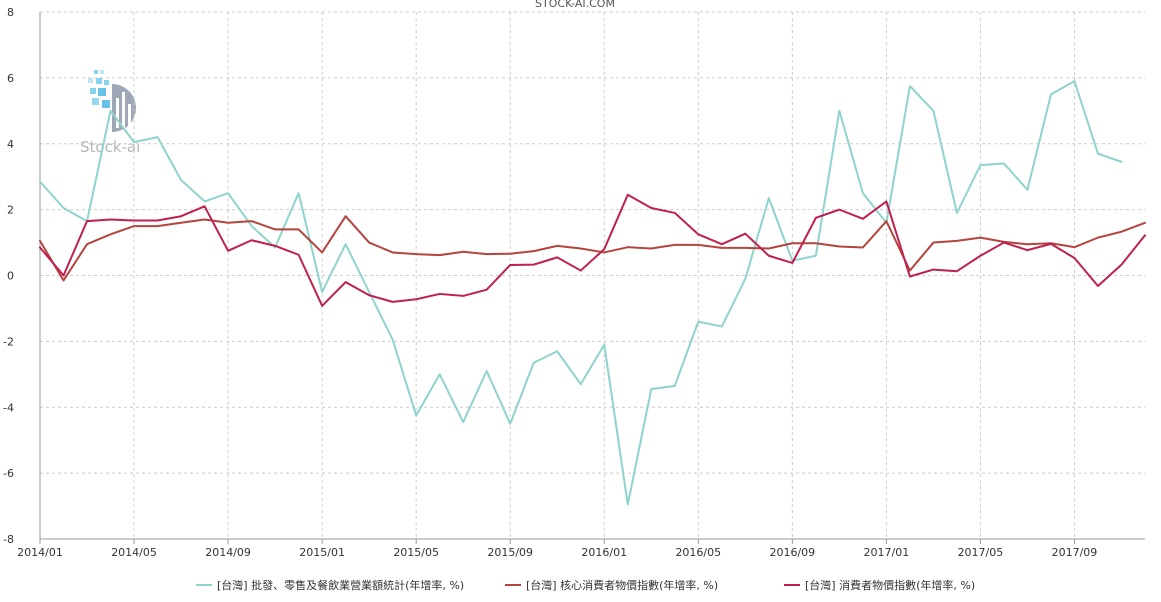 This screenshot has width=1161, height=602. Describe the element at coordinates (10, 78) in the screenshot. I see `y-tick-label: 6` at that location.